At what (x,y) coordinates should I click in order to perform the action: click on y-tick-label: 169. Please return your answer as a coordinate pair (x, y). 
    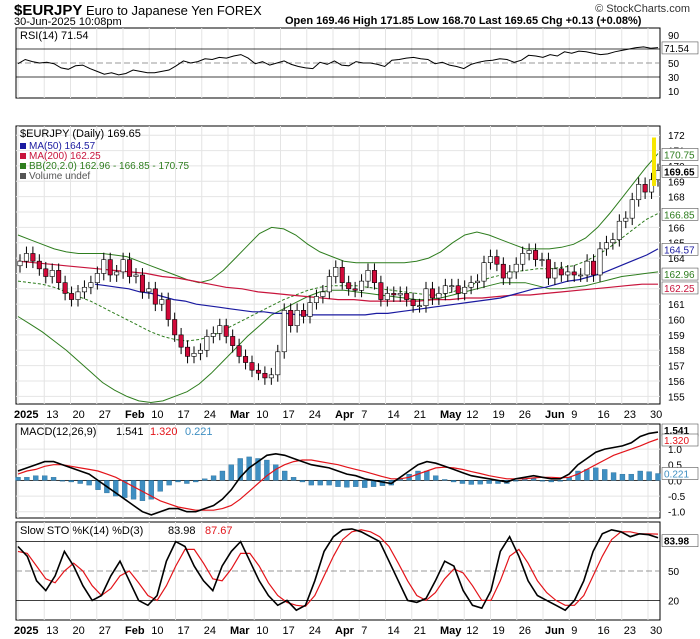
    Looking at the image, I should click on (676, 182).